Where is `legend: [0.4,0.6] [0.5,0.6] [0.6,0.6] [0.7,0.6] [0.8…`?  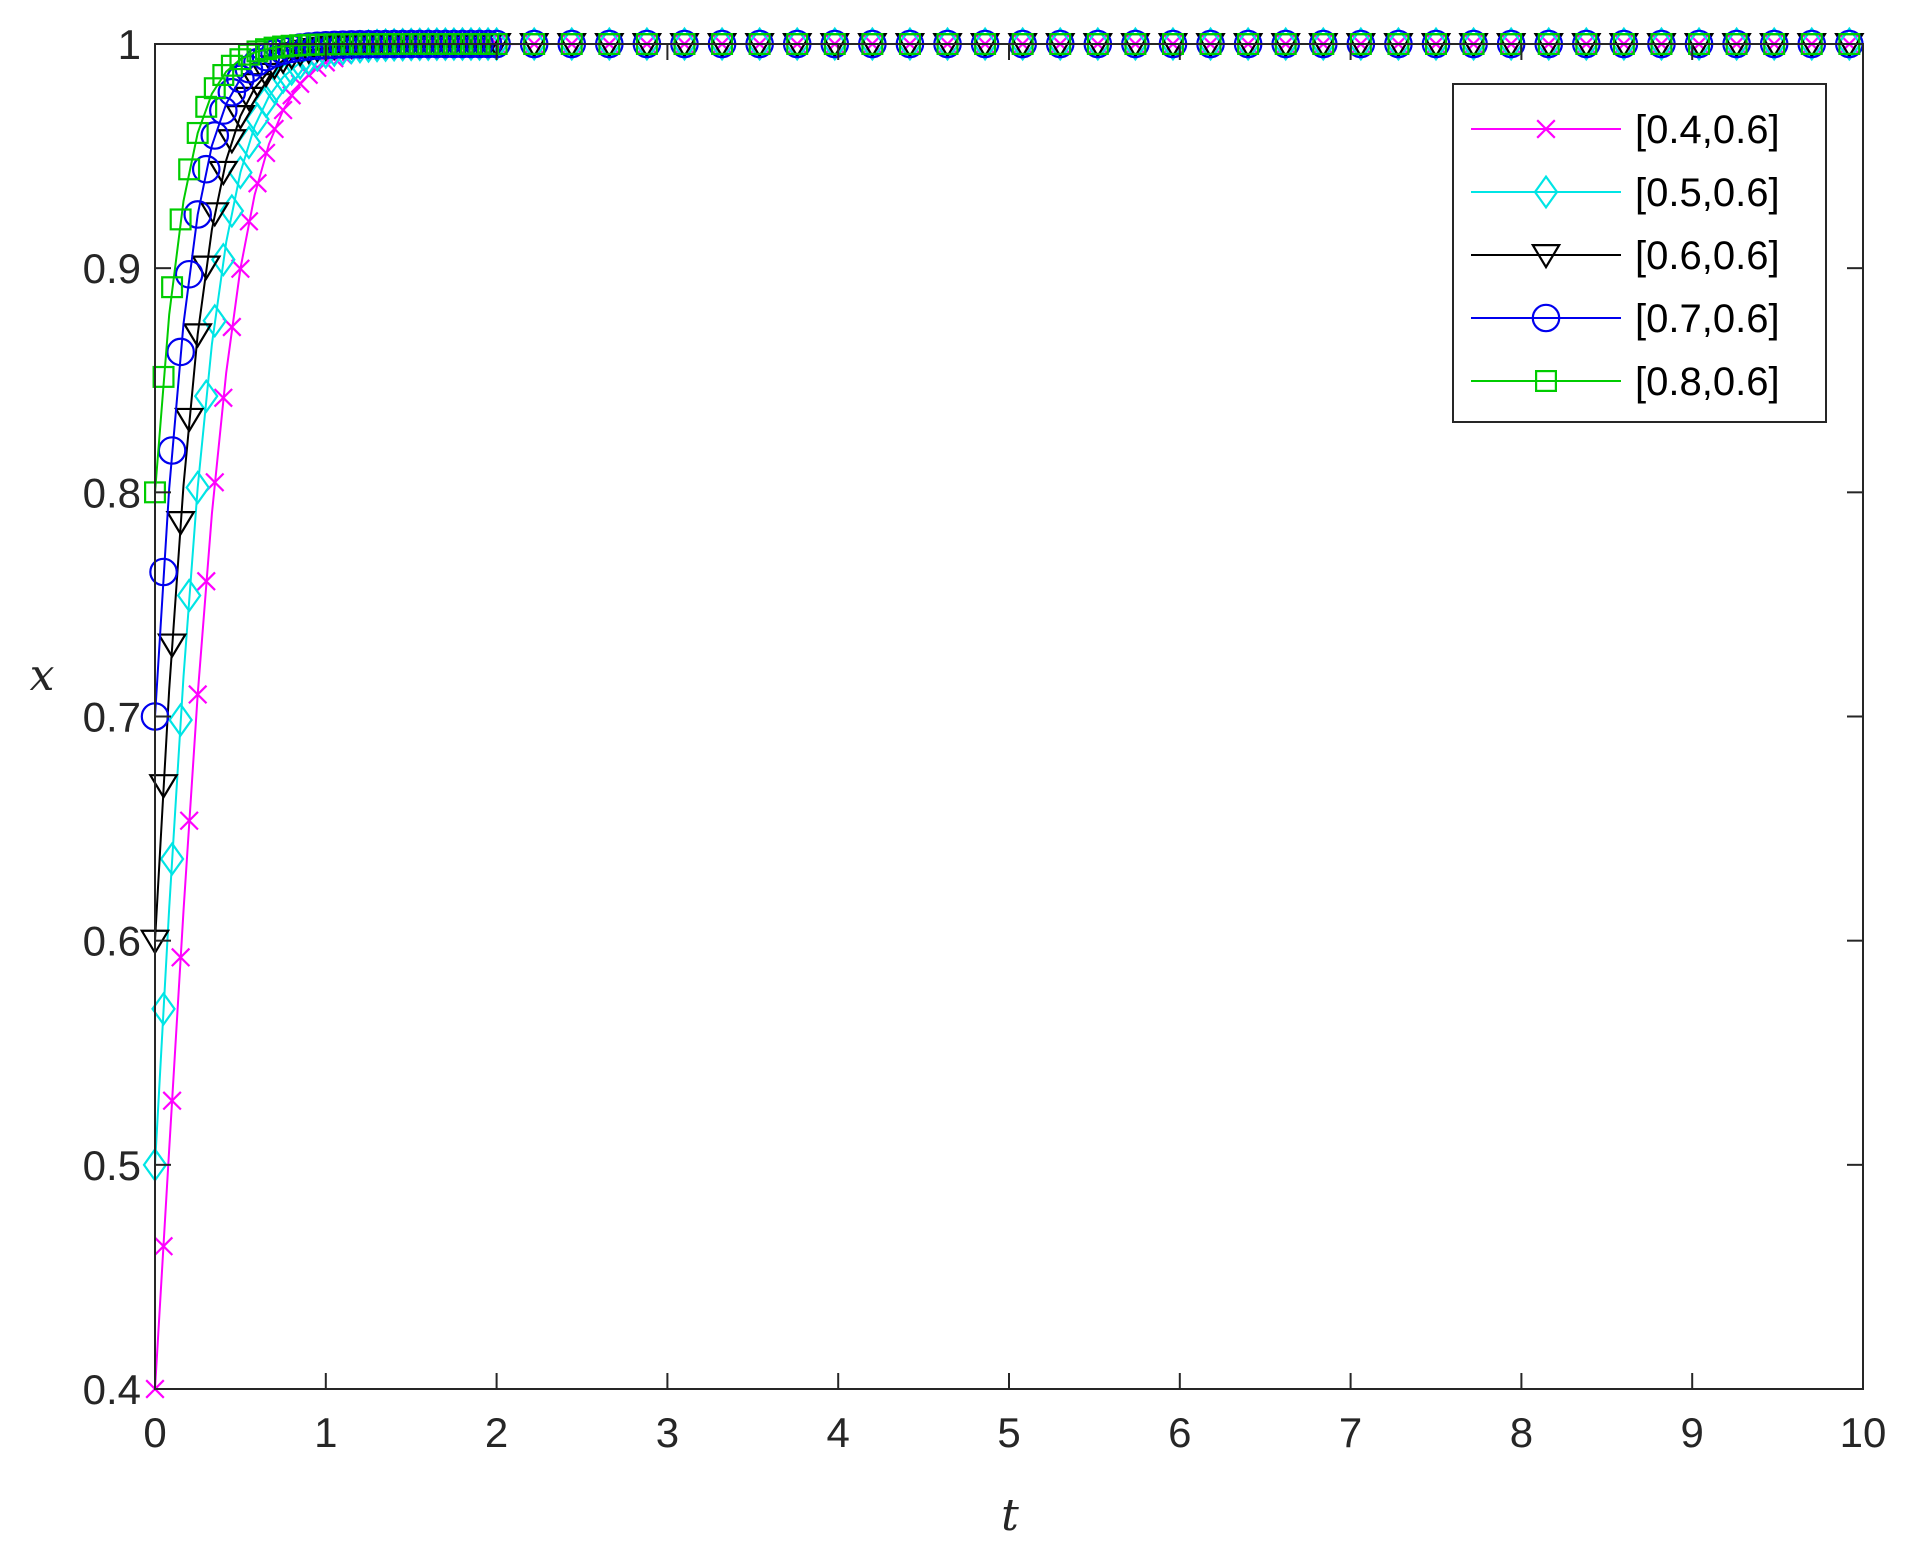 legend: [0.4,0.6] [0.5,0.6] [0.6,0.6] [0.7,0.6] [0.8… is located at coordinates (1639, 253).